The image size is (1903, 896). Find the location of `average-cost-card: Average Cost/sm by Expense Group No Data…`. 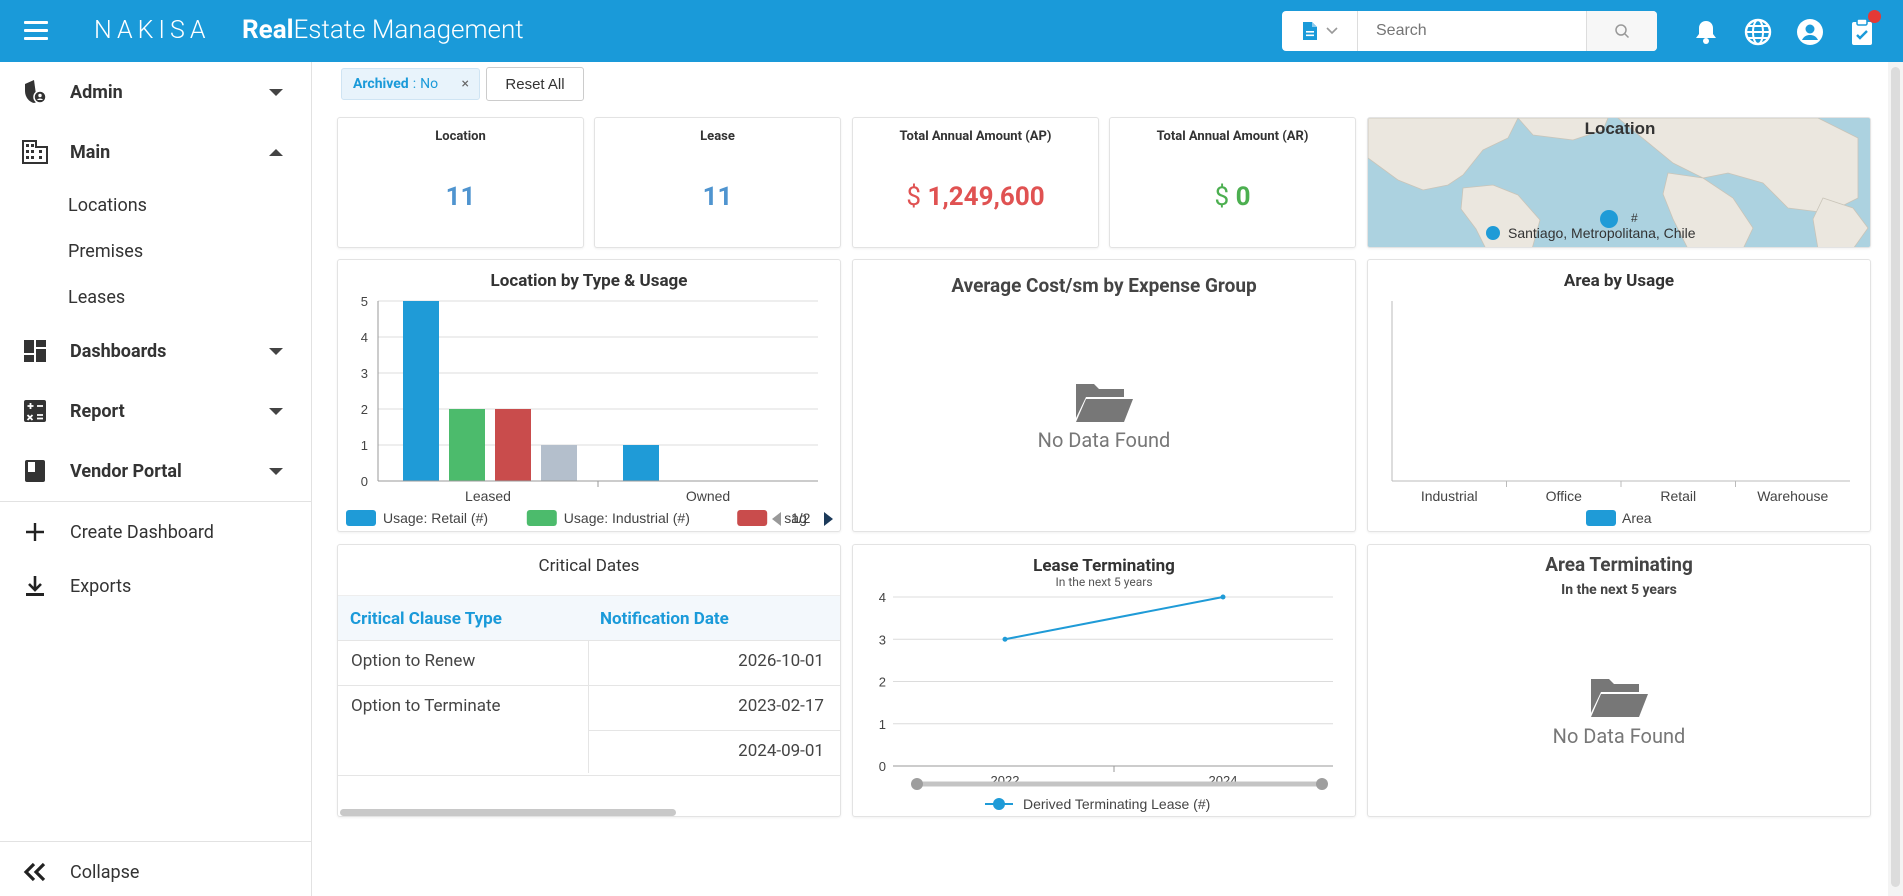

average-cost-card: Average Cost/sm by Expense Group No Data… is located at coordinates (1104, 395).